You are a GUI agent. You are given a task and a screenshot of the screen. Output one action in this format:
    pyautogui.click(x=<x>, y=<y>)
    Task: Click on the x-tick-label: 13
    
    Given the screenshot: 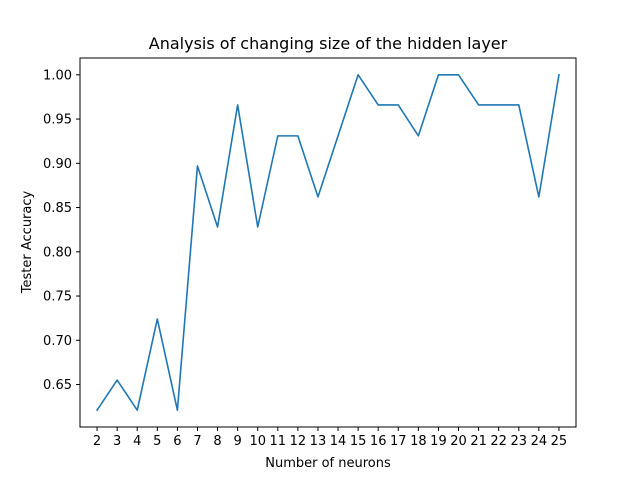 What is the action you would take?
    pyautogui.click(x=318, y=441)
    